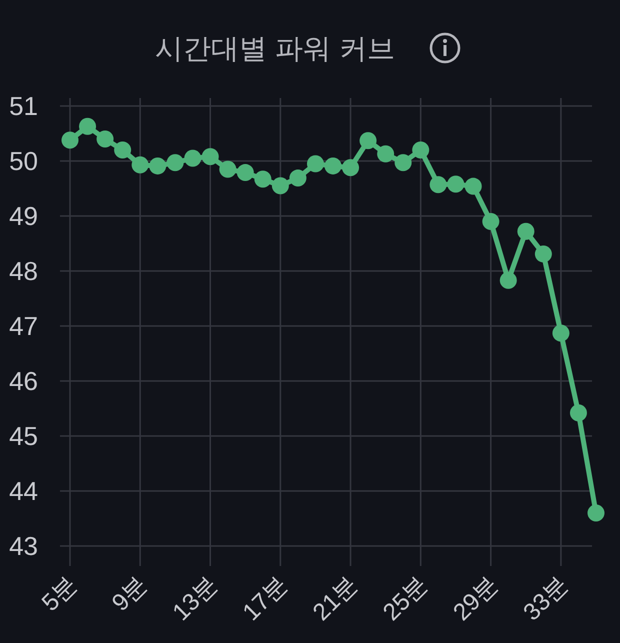 The height and width of the screenshot is (643, 620). What do you see at coordinates (23, 381) in the screenshot?
I see `y-tick-label: 46` at bounding box center [23, 381].